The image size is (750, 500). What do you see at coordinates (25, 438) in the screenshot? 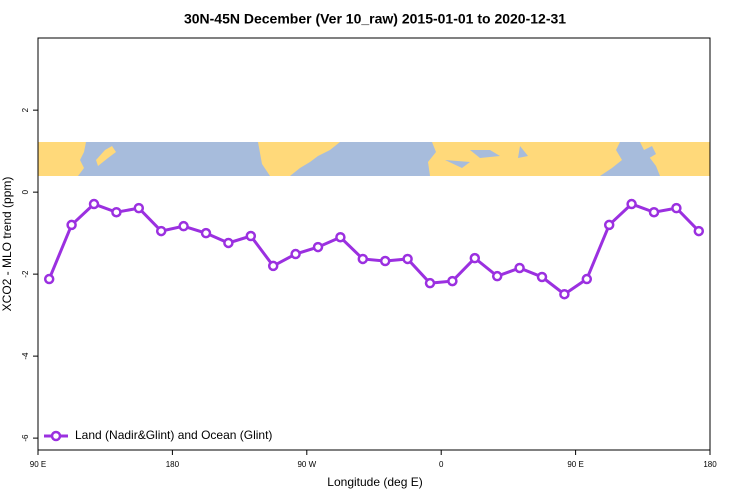
I see `y-tick-label: -6` at bounding box center [25, 438].